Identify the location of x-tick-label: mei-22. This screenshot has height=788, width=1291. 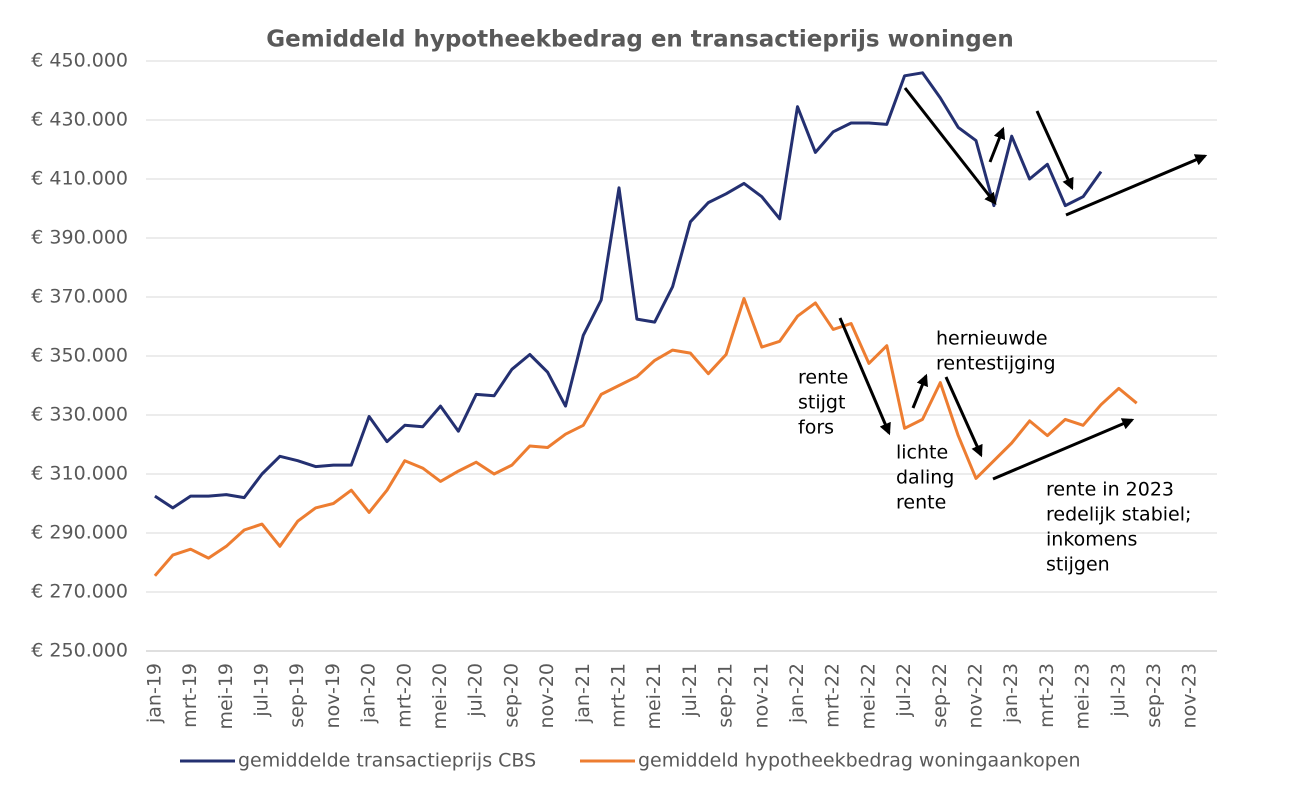
(868, 696).